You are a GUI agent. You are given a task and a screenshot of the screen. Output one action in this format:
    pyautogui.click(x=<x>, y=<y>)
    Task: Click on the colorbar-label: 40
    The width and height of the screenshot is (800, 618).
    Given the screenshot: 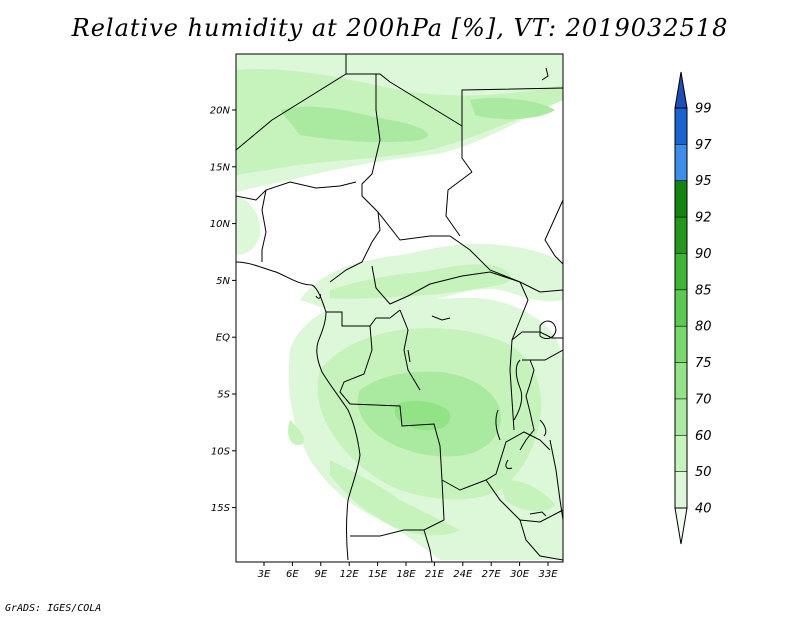 What is the action you would take?
    pyautogui.click(x=703, y=509)
    